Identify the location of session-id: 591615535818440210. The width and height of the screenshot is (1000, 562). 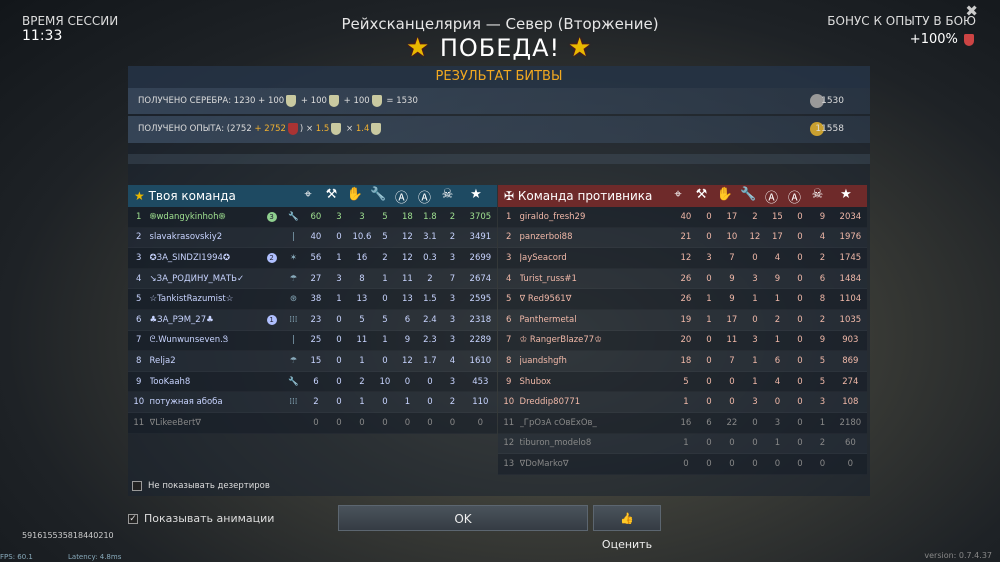
(68, 535).